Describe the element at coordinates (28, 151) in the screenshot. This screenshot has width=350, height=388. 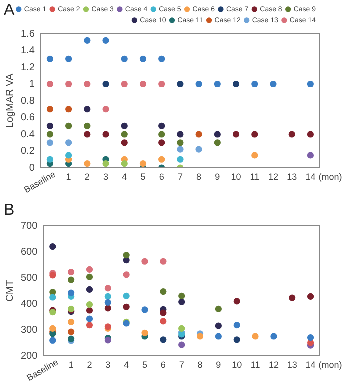
I see `y-tick-label: 0.2` at that location.